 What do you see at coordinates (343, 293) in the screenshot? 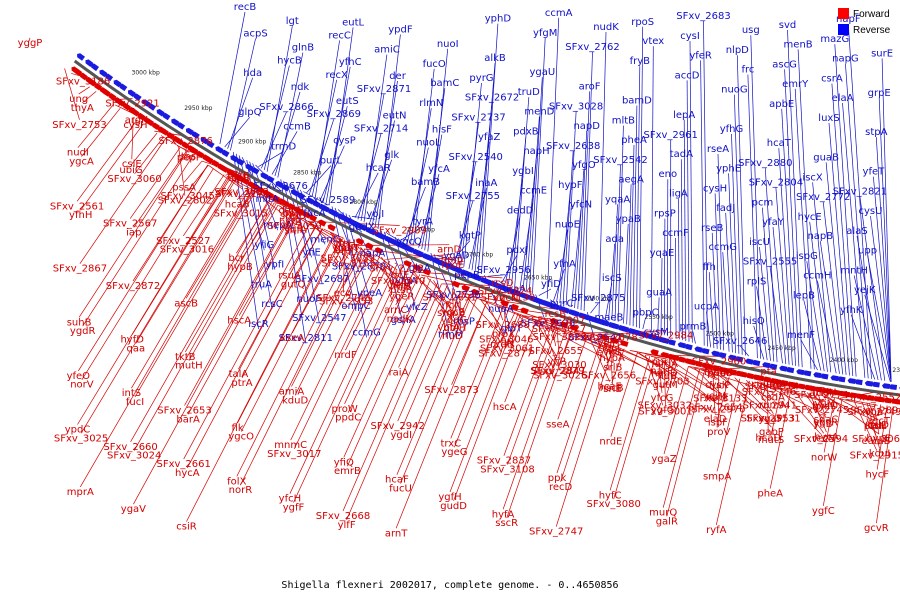
I see `forward-gene-label: eco` at bounding box center [343, 293].